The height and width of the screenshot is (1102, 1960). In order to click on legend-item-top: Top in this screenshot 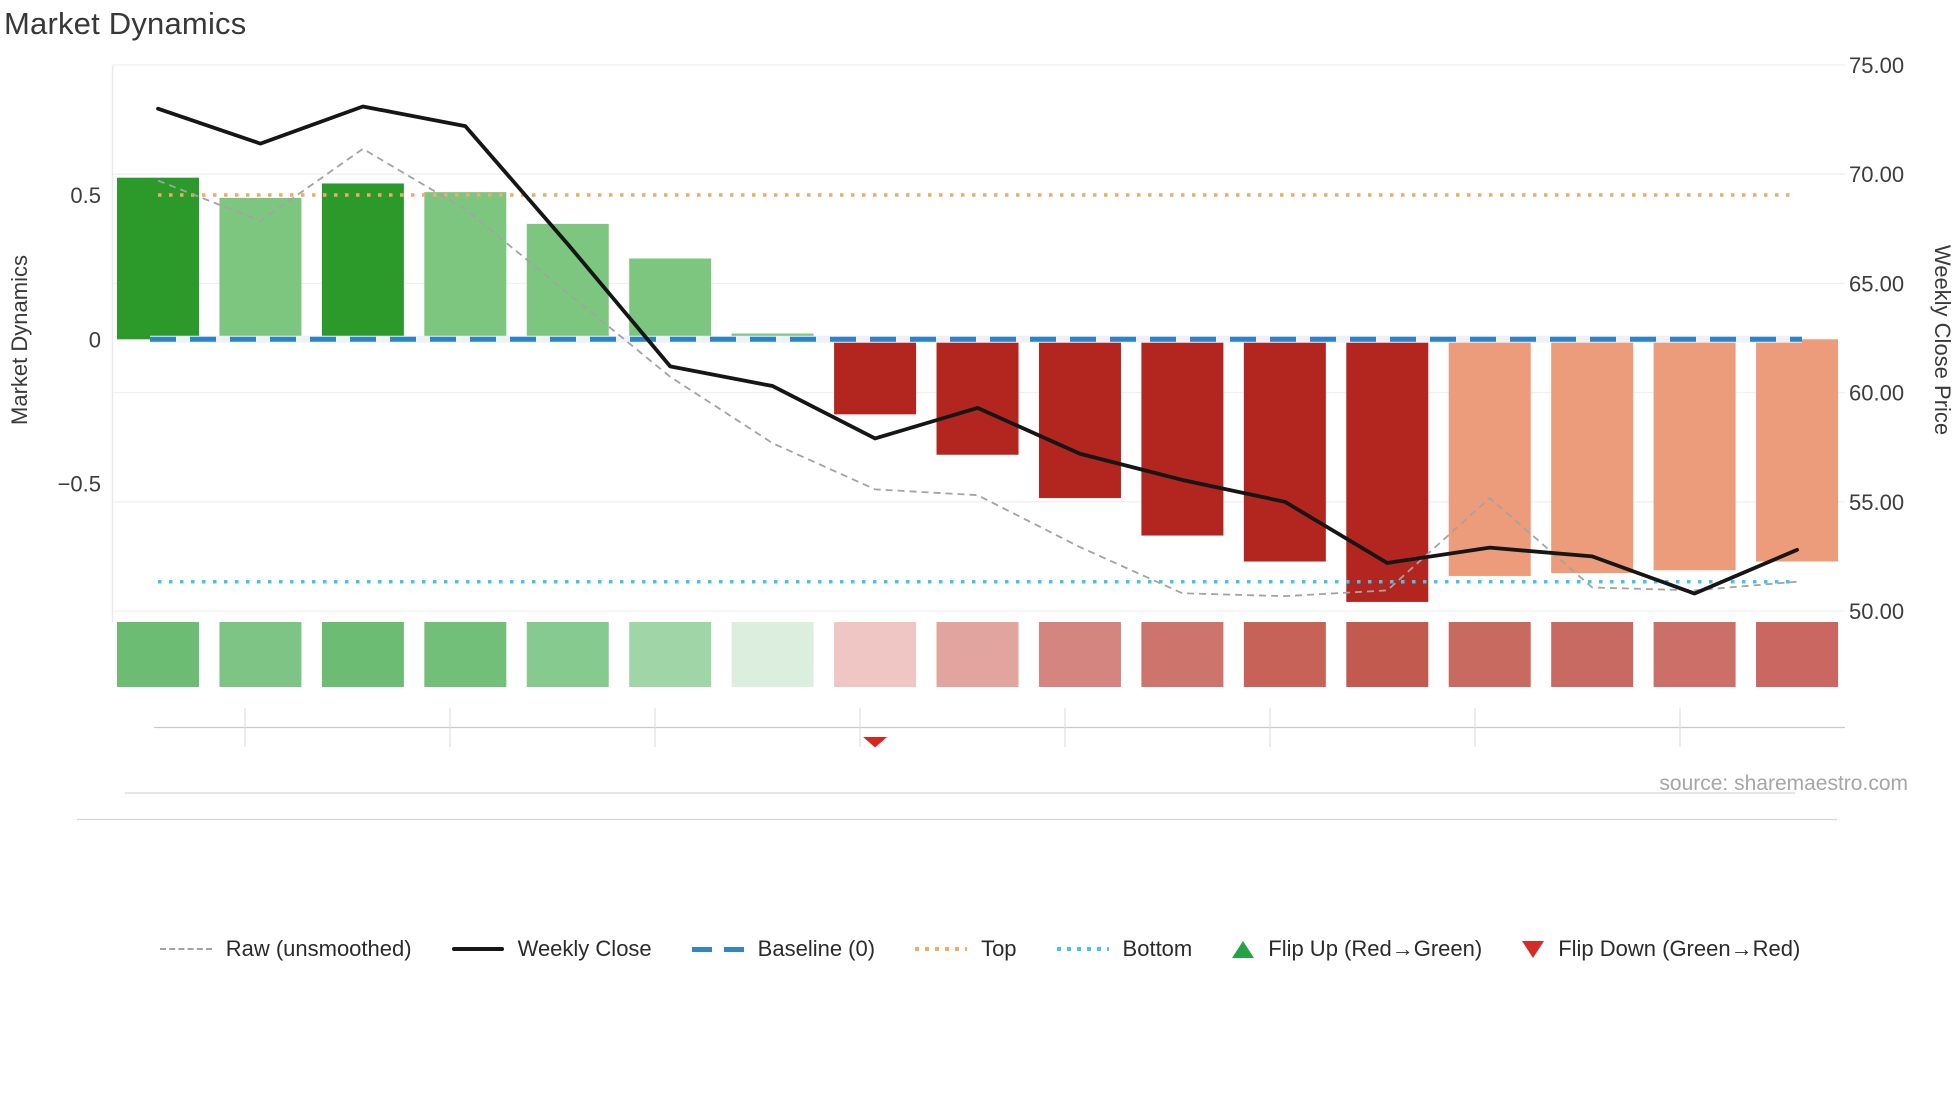, I will do `click(966, 949)`.